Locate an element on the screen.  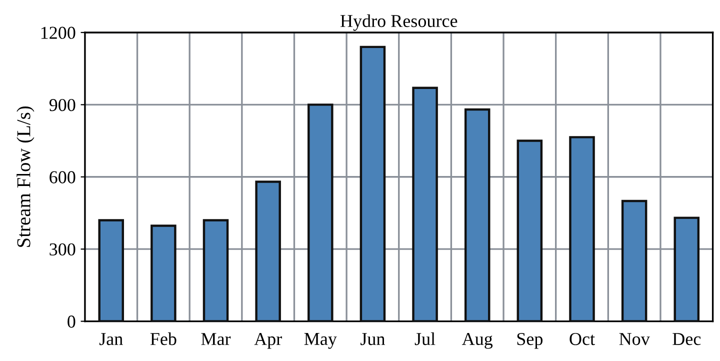
x-tick-label: Apr is located at coordinates (268, 341).